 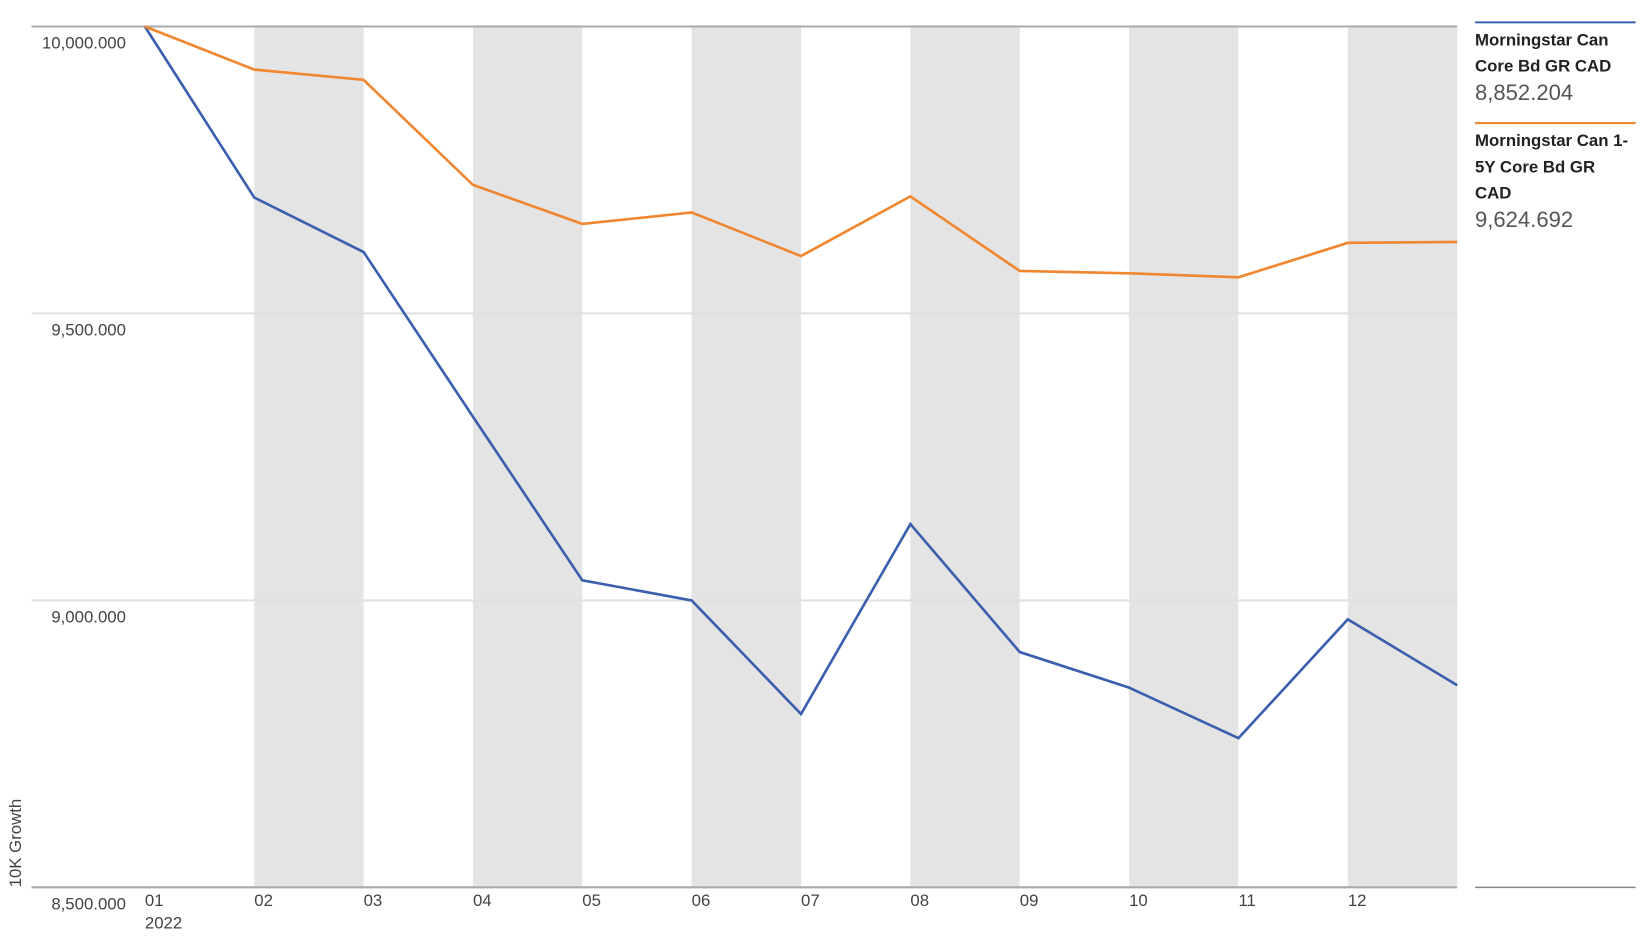 I want to click on legend-item: Morningstar Can Core Bd GR CAD 8,852.204, so click(x=1555, y=64).